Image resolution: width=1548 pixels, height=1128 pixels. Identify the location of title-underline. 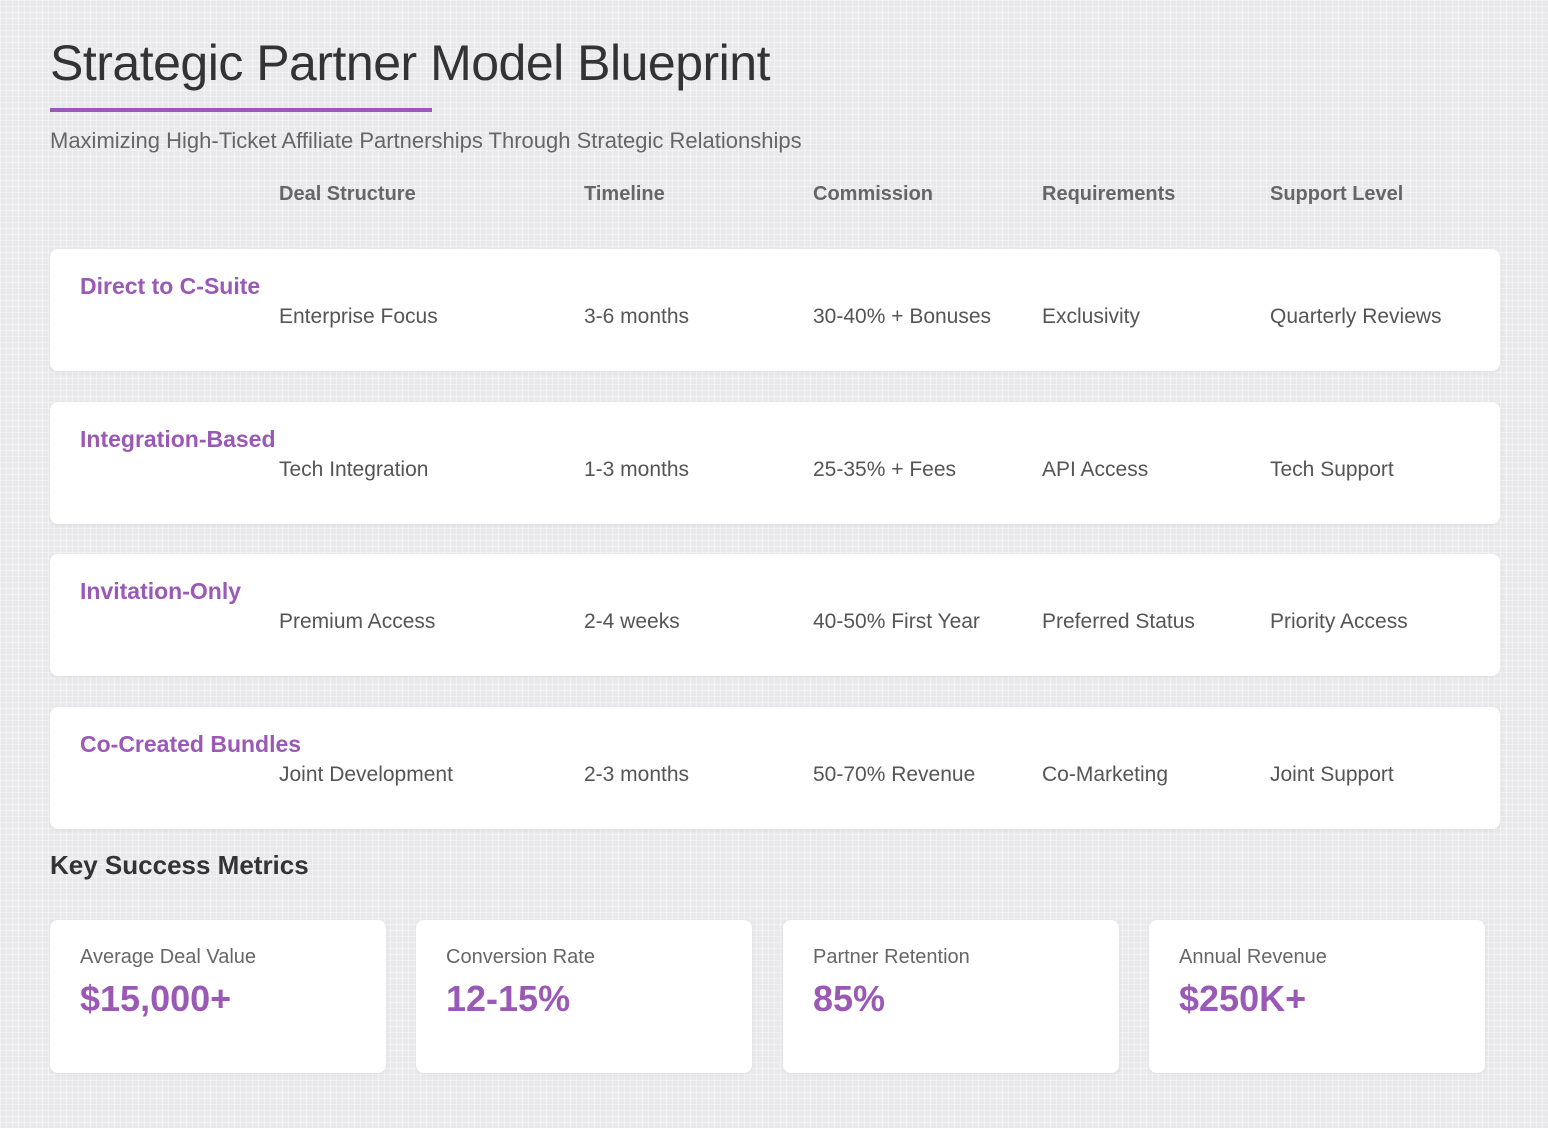
(241, 110).